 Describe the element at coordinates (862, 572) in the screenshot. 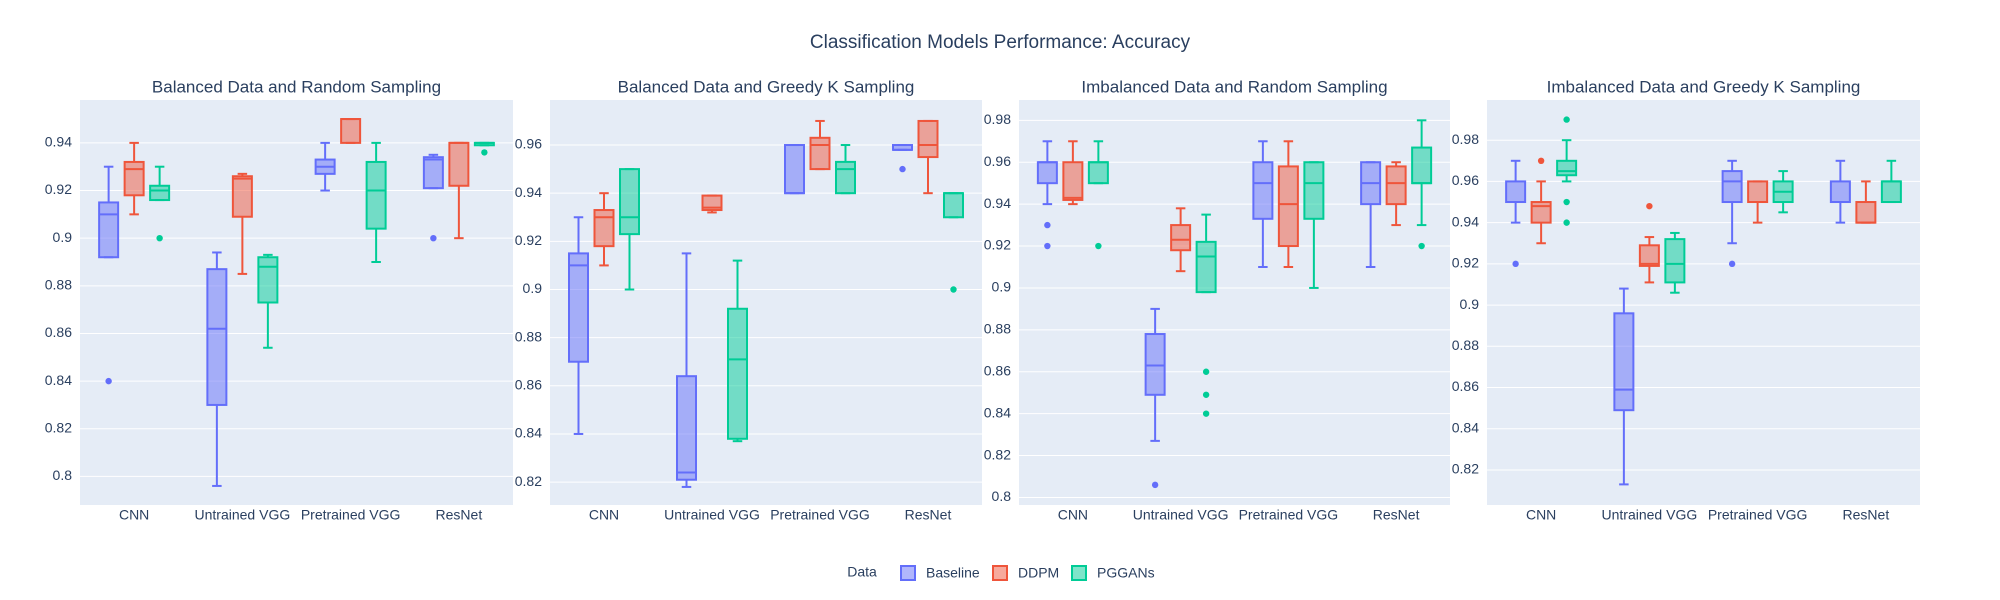

I see `legend-title: Data` at that location.